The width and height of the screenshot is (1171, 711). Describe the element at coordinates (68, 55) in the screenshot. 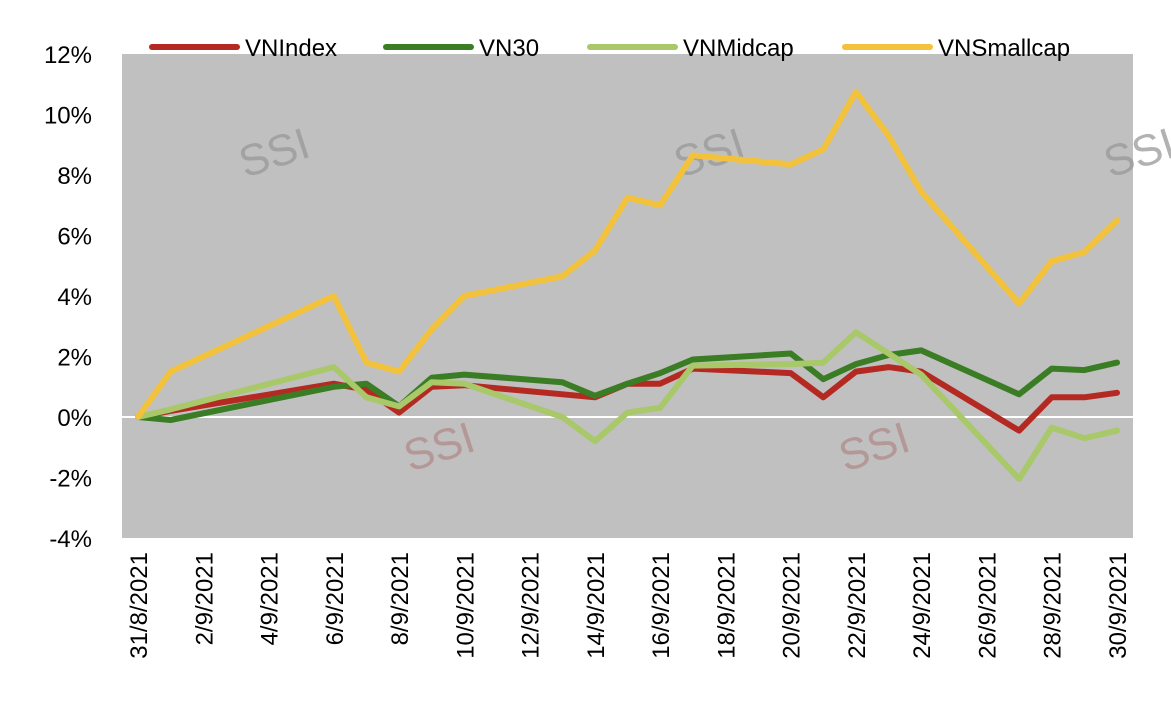

I see `y-tick-label: 12%` at that location.